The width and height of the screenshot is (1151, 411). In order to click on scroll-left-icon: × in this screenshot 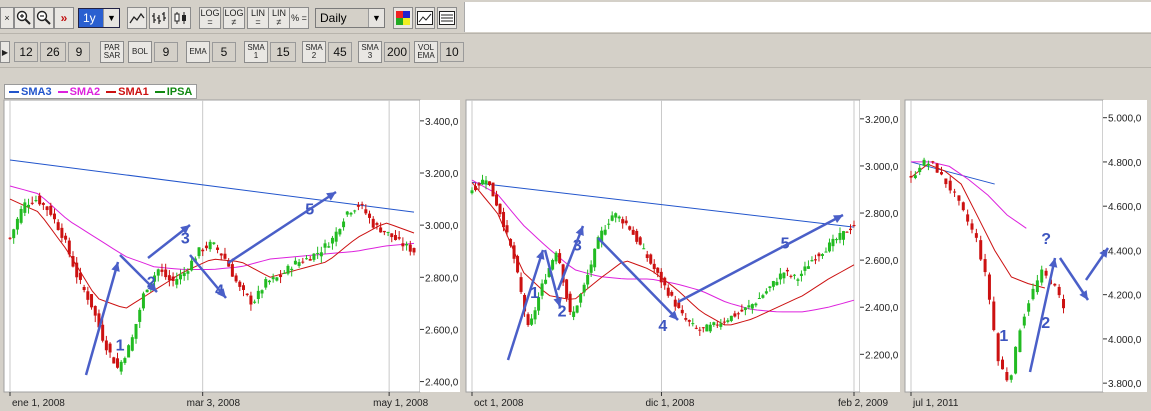, I will do `click(7, 18)`.